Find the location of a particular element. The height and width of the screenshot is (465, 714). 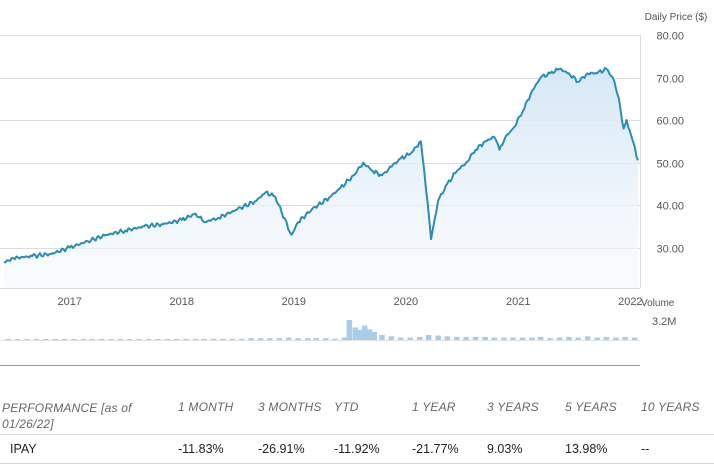

value-ytd: -11.92% is located at coordinates (357, 449).